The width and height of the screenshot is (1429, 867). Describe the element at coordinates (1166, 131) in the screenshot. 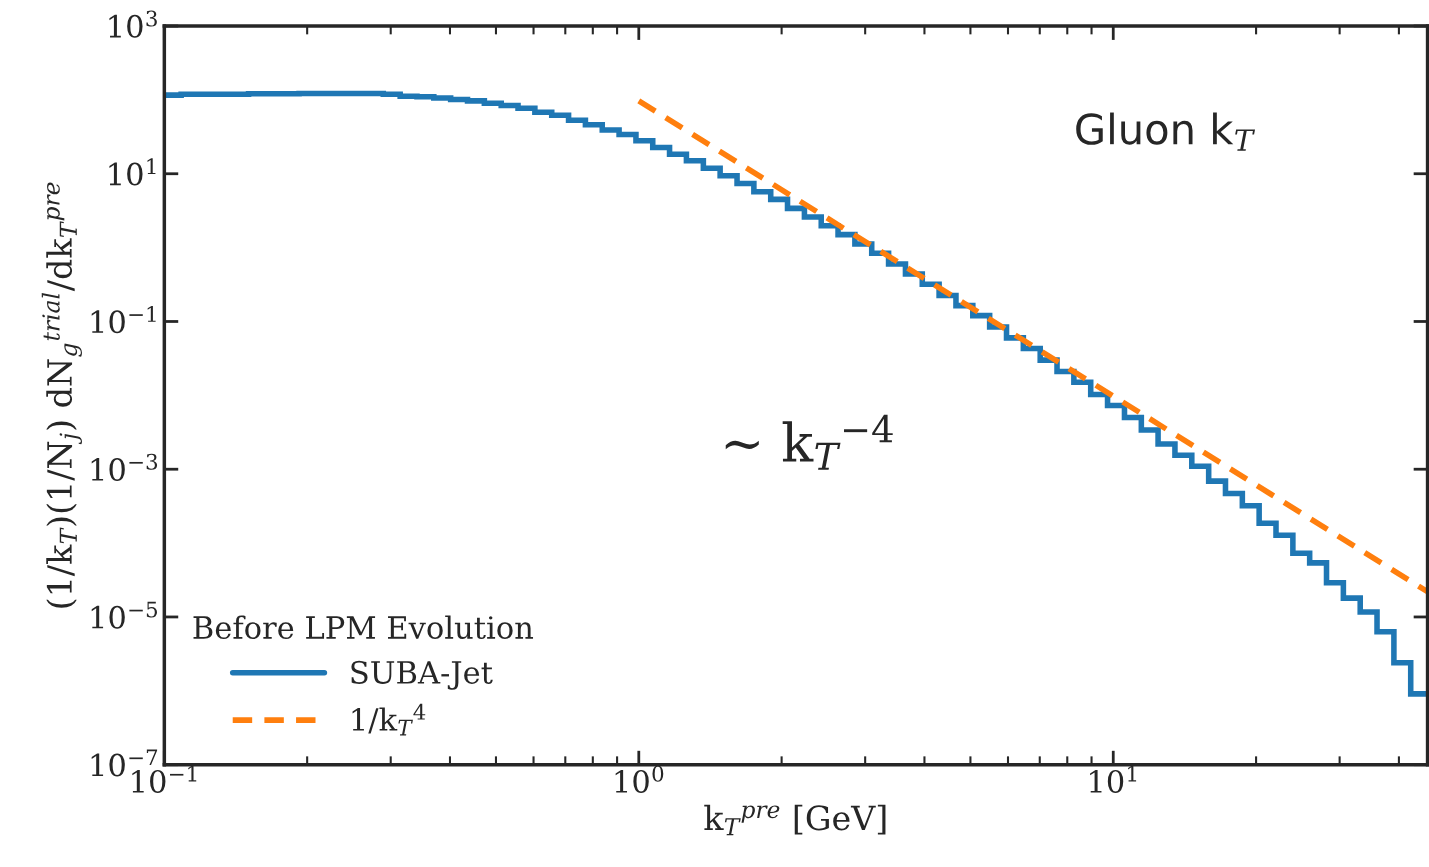

I see `annotation: Gluon k$_{T}$` at that location.